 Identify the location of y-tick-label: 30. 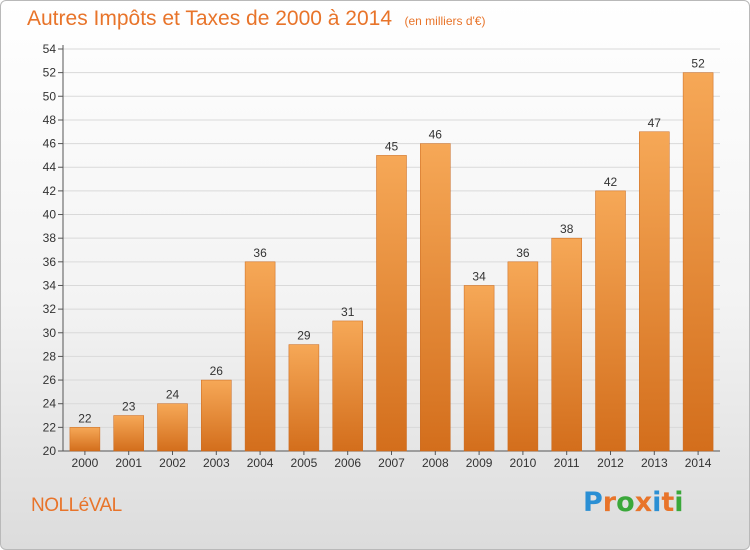
(50, 333).